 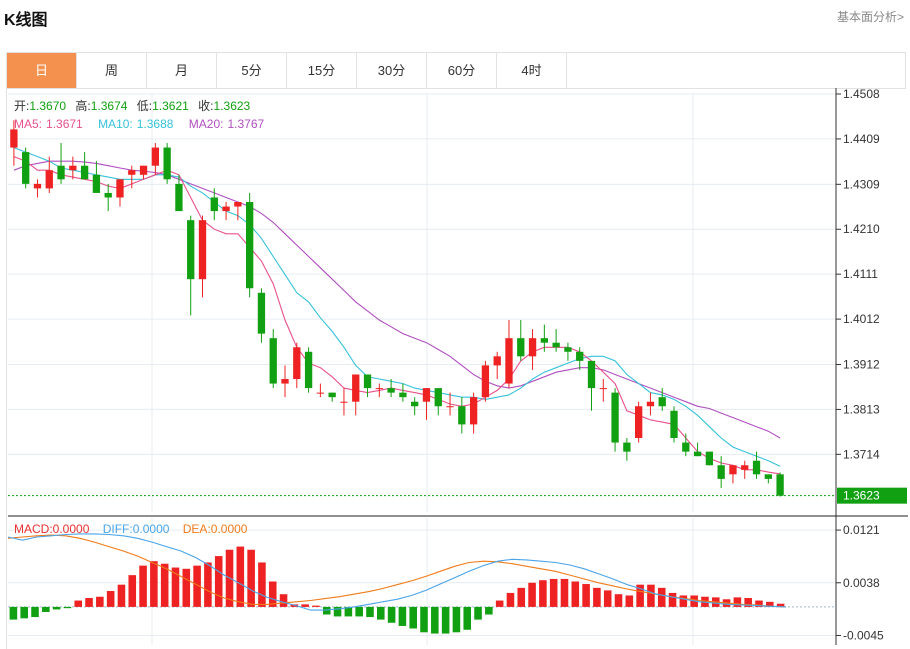 I want to click on tab-15min: 15分, so click(x=322, y=70).